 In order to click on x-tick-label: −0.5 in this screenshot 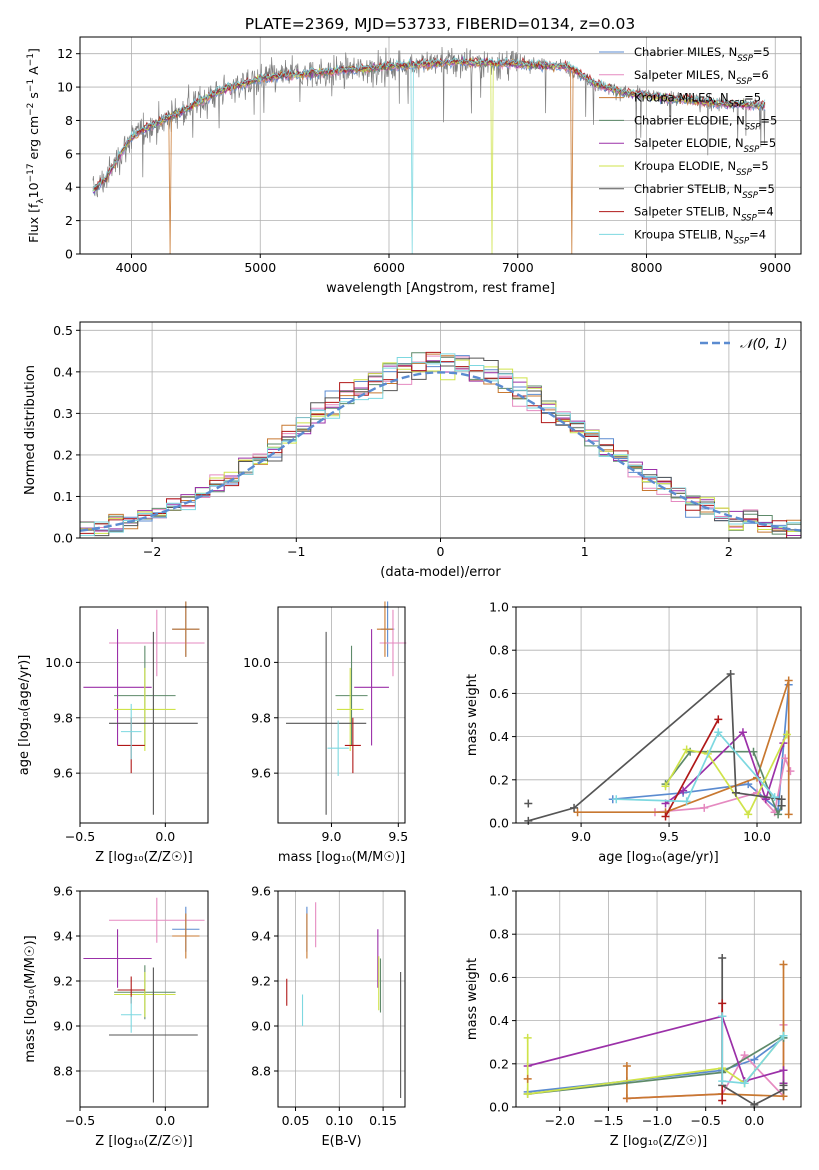, I will do `click(80, 836)`.